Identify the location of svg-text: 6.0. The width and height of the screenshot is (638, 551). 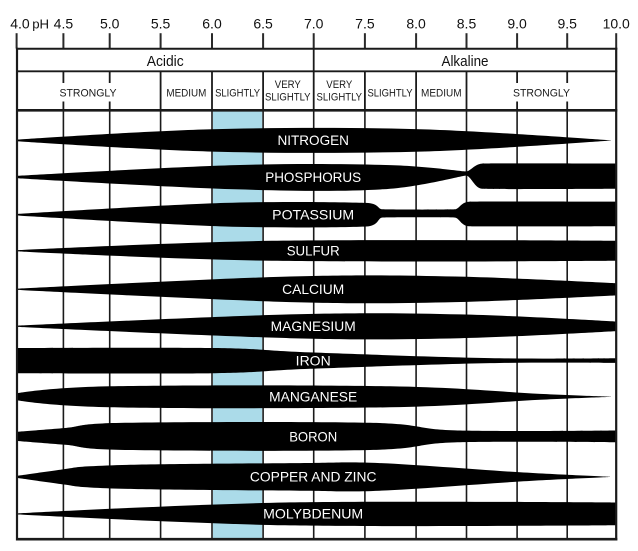
(212, 24).